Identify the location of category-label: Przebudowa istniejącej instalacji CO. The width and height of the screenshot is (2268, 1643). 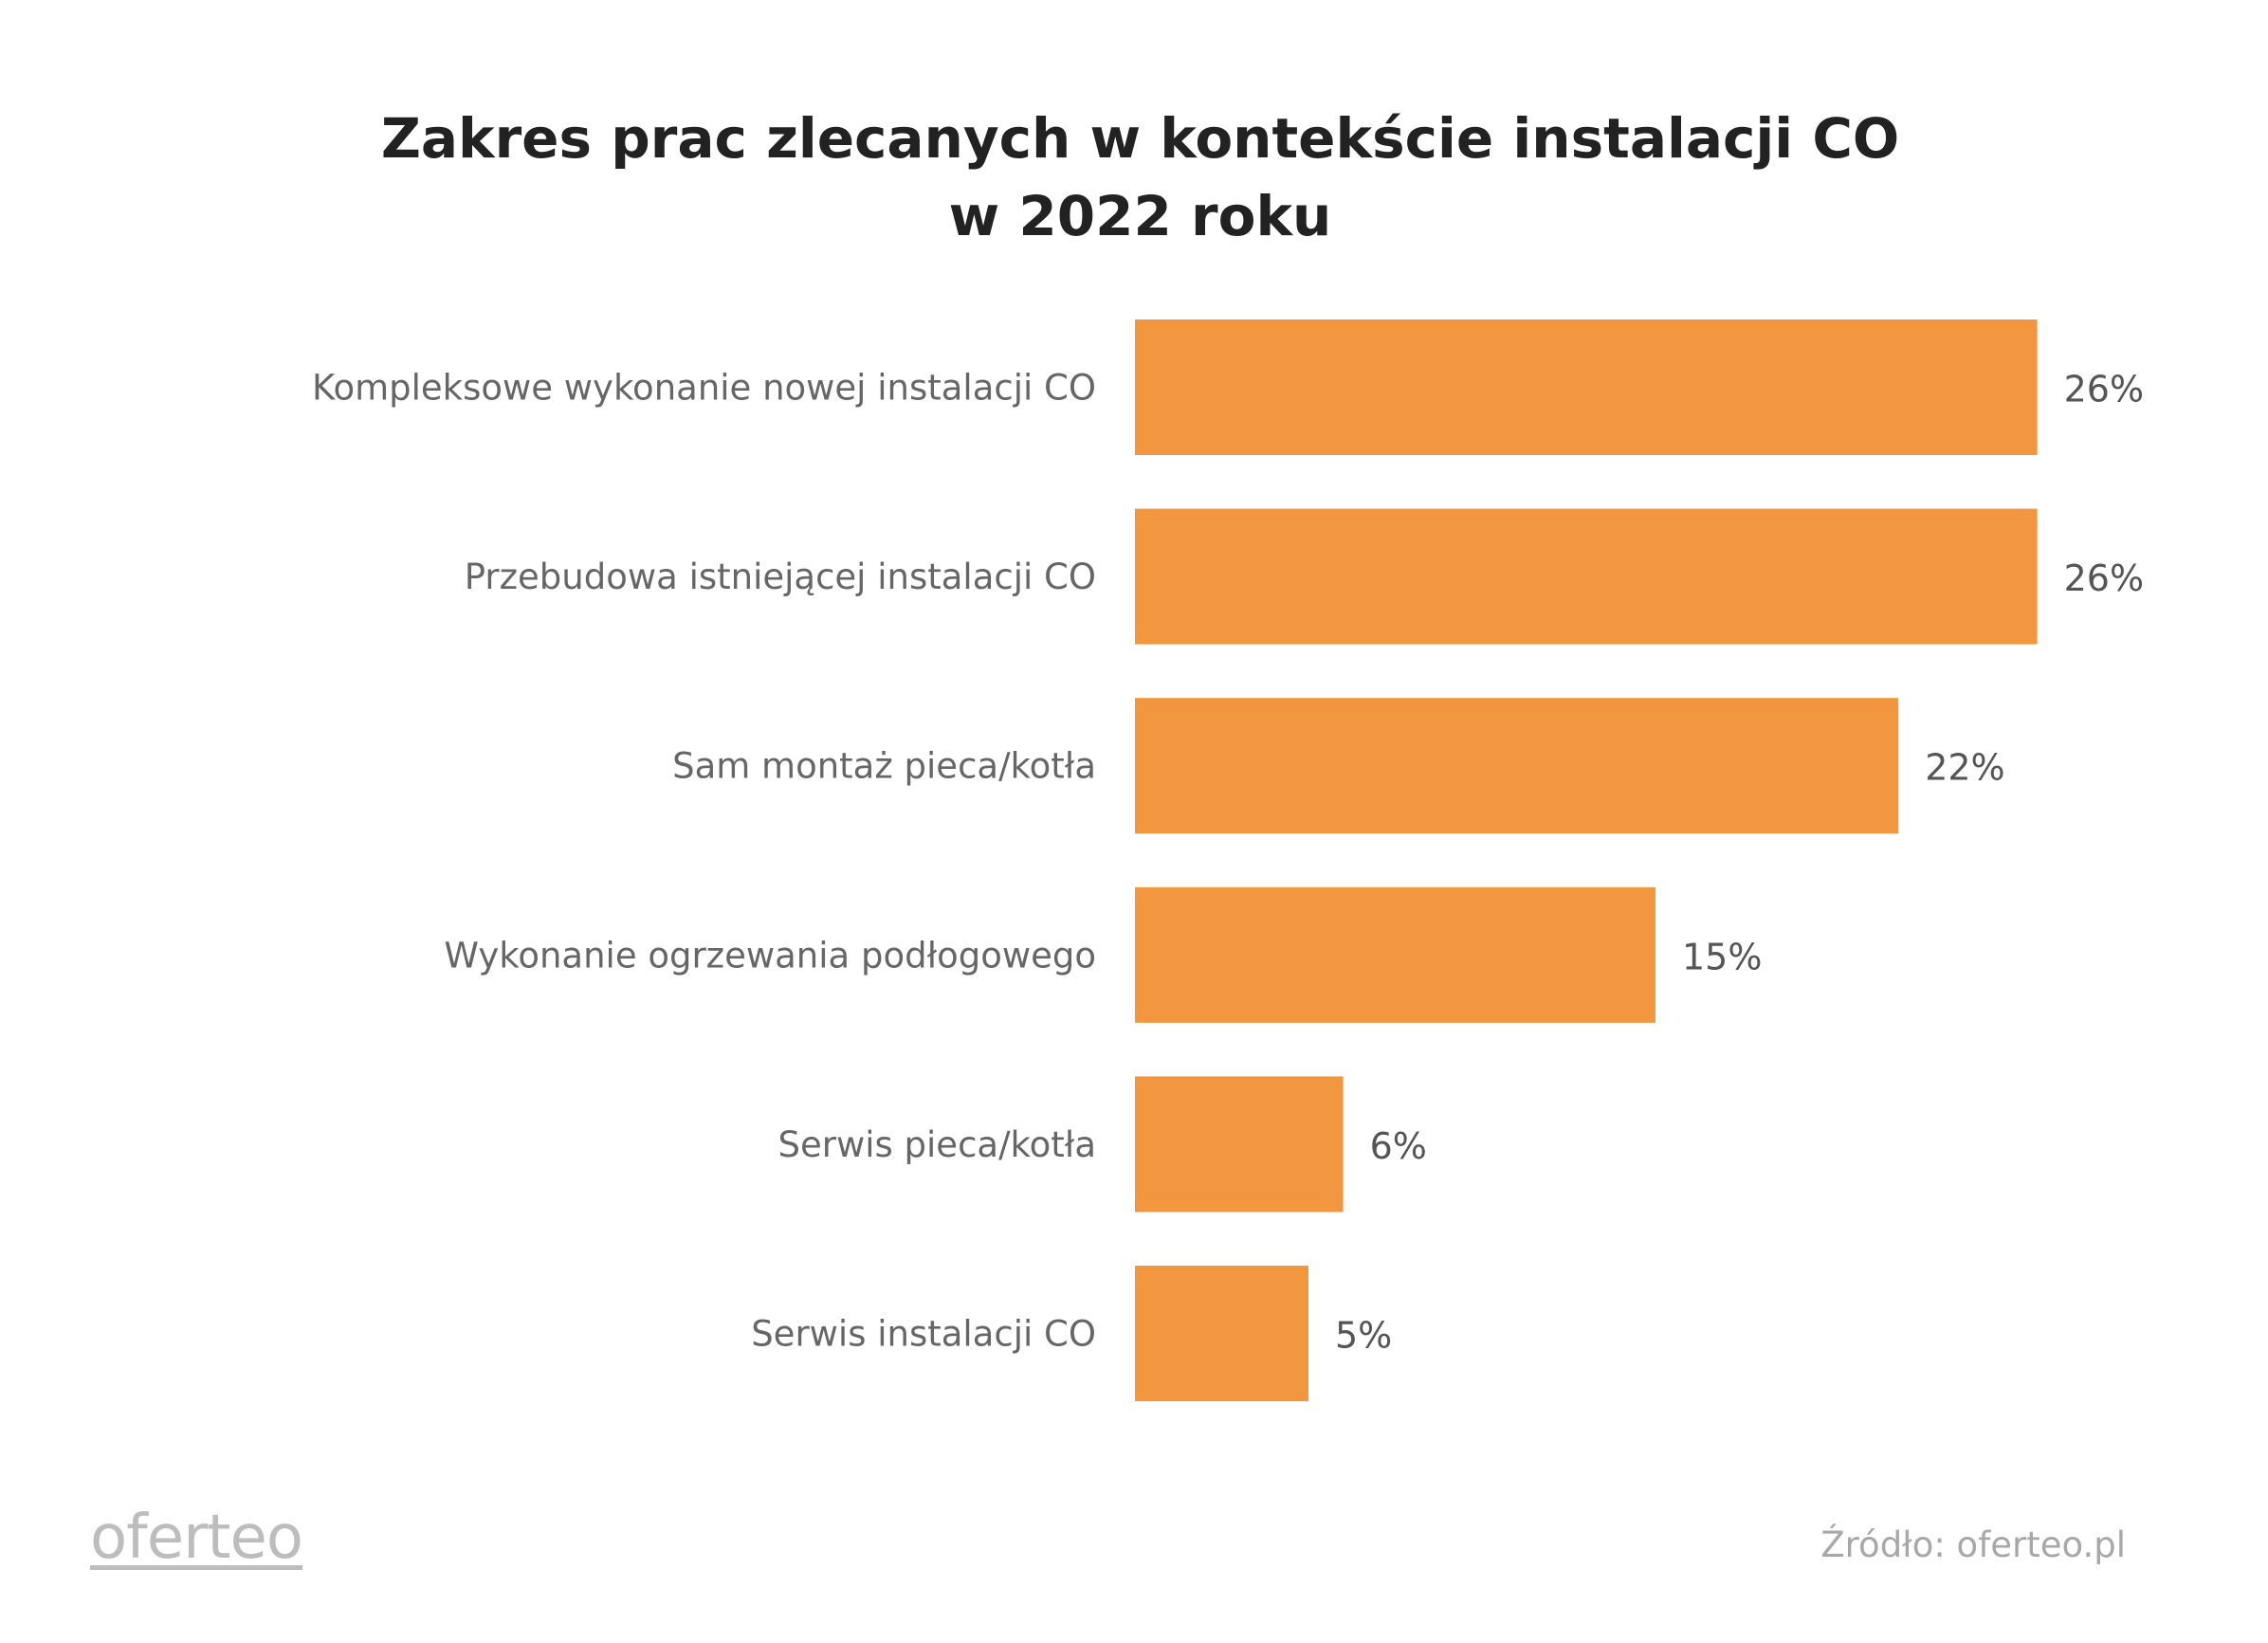
(780, 577).